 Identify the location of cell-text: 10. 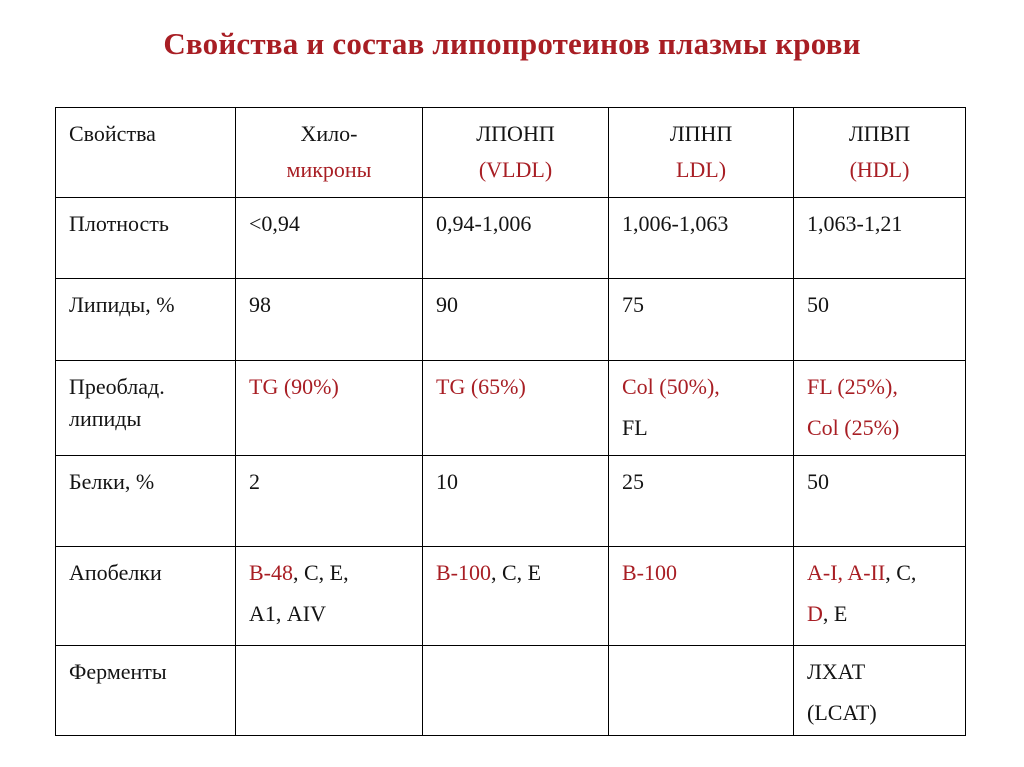
(447, 481).